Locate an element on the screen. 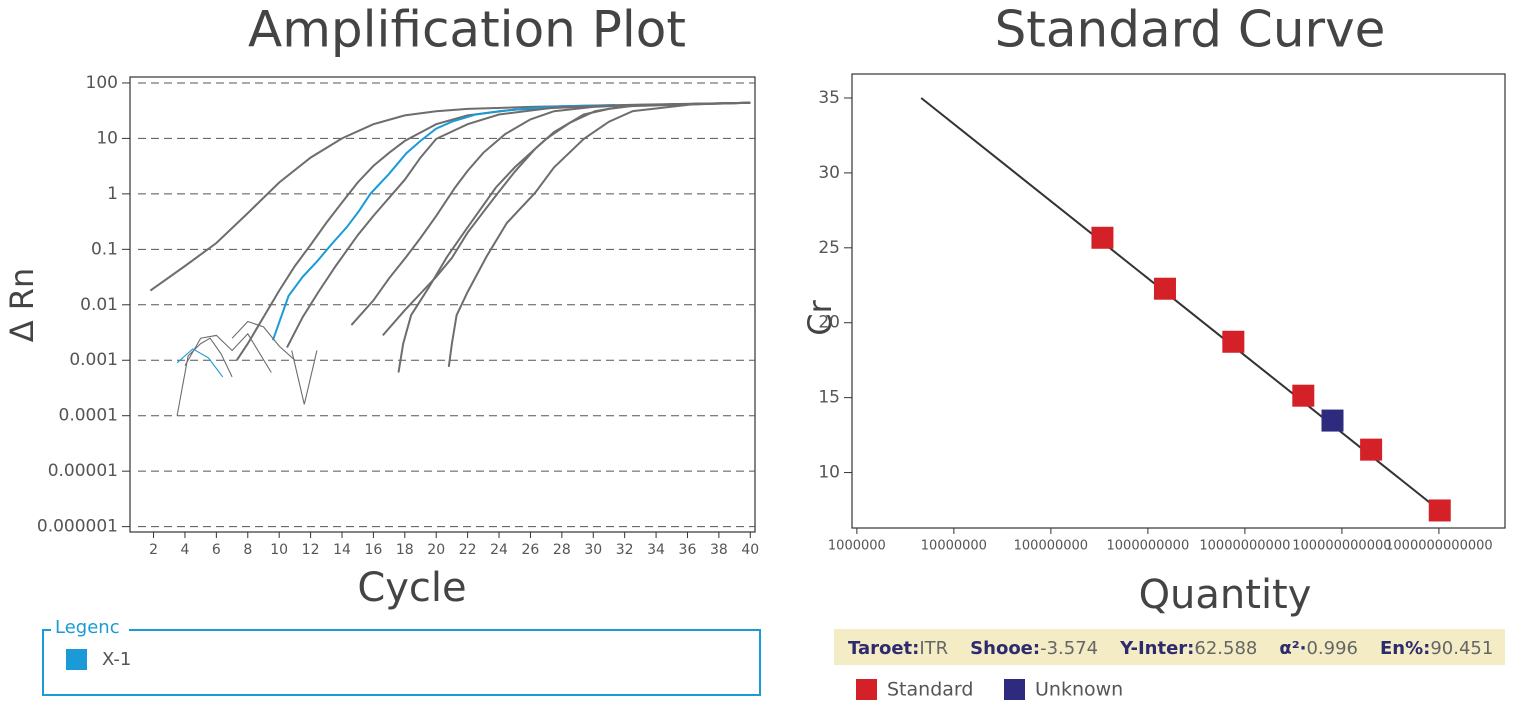 This screenshot has height=714, width=1513. stats-bar is located at coordinates (1169, 647).